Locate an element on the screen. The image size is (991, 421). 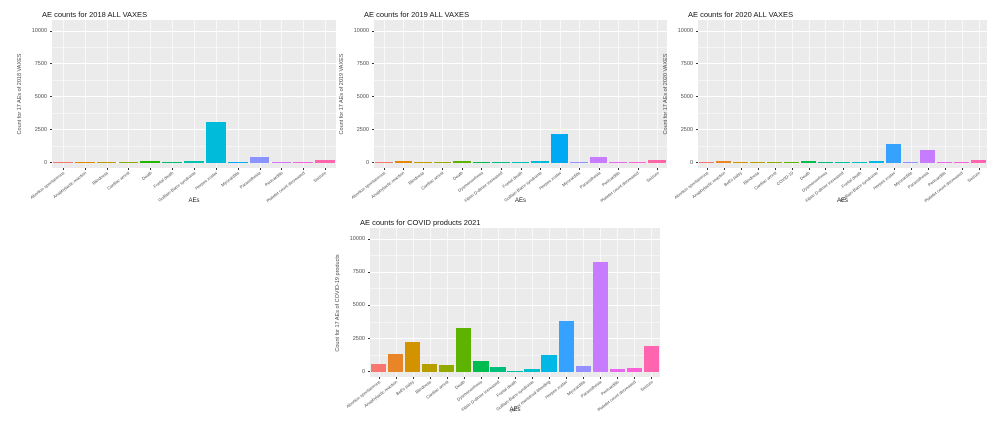
plot-panel is located at coordinates (194, 94).